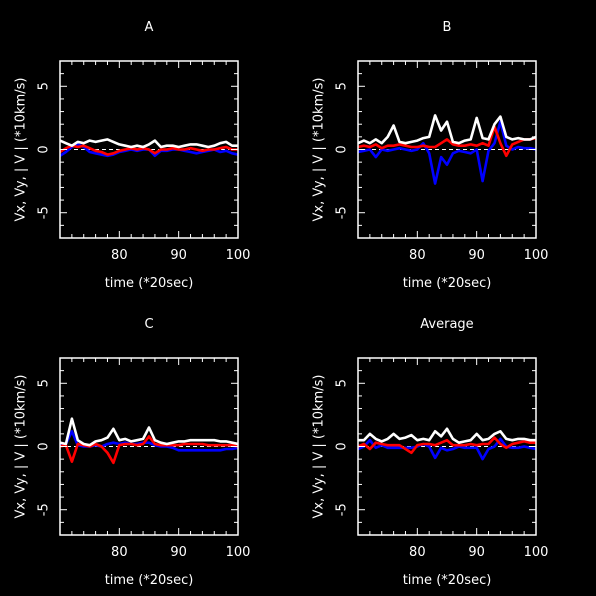  I want to click on panel-title: A, so click(149, 27).